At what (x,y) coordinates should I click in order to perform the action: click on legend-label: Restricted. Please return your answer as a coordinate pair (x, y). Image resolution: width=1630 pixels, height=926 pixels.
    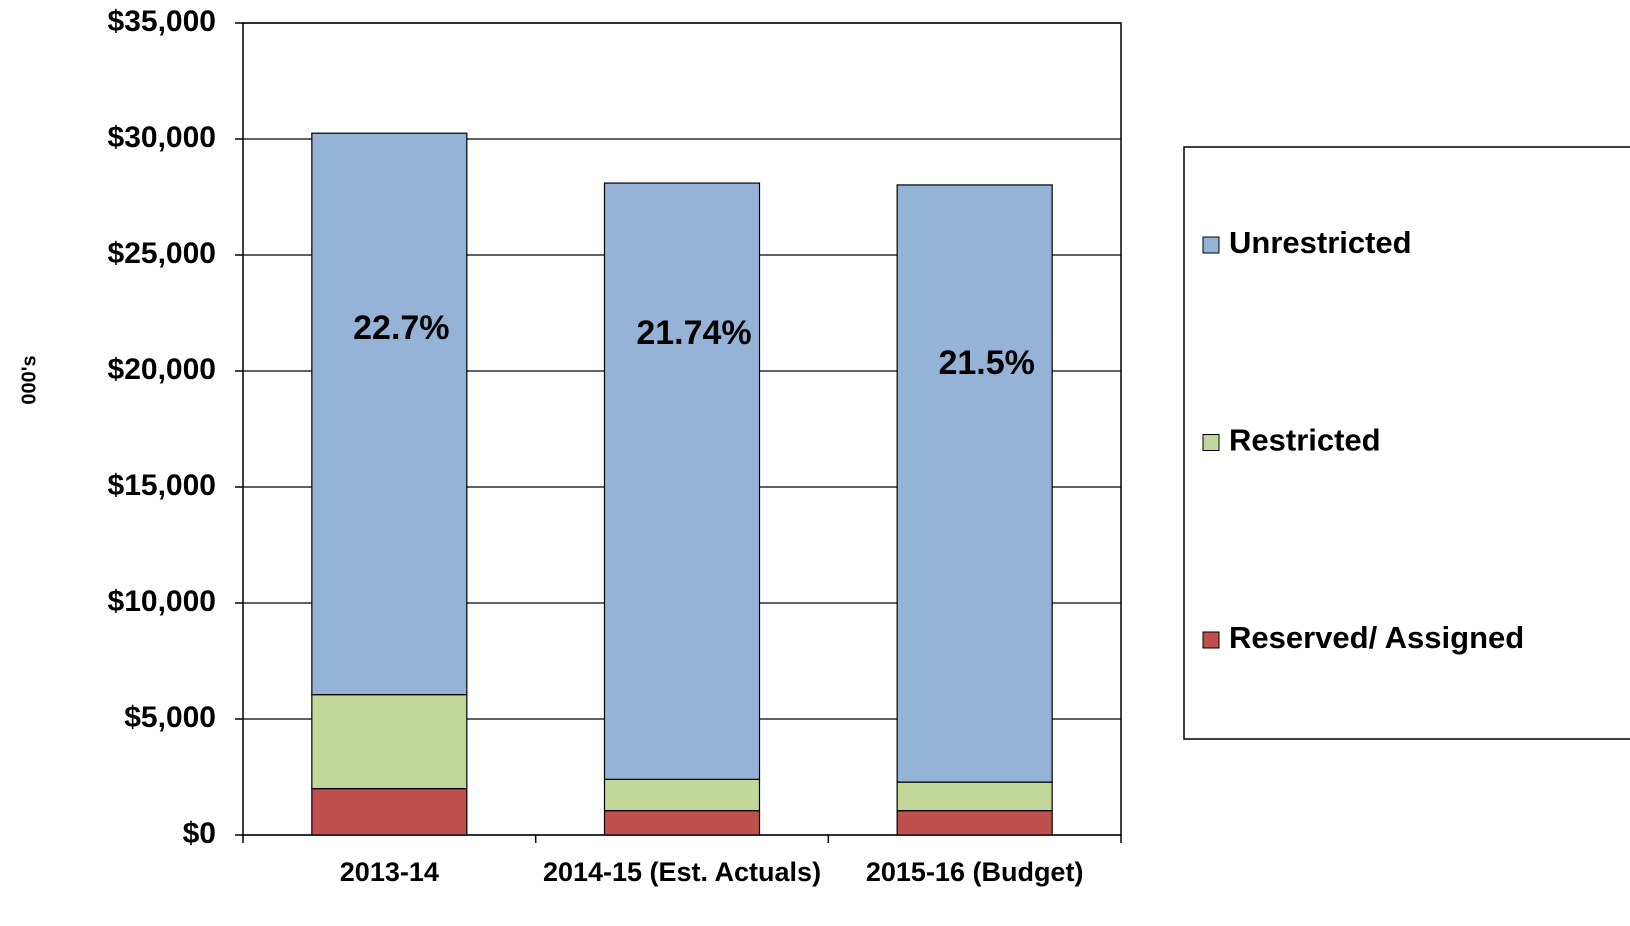
    Looking at the image, I should click on (1305, 440).